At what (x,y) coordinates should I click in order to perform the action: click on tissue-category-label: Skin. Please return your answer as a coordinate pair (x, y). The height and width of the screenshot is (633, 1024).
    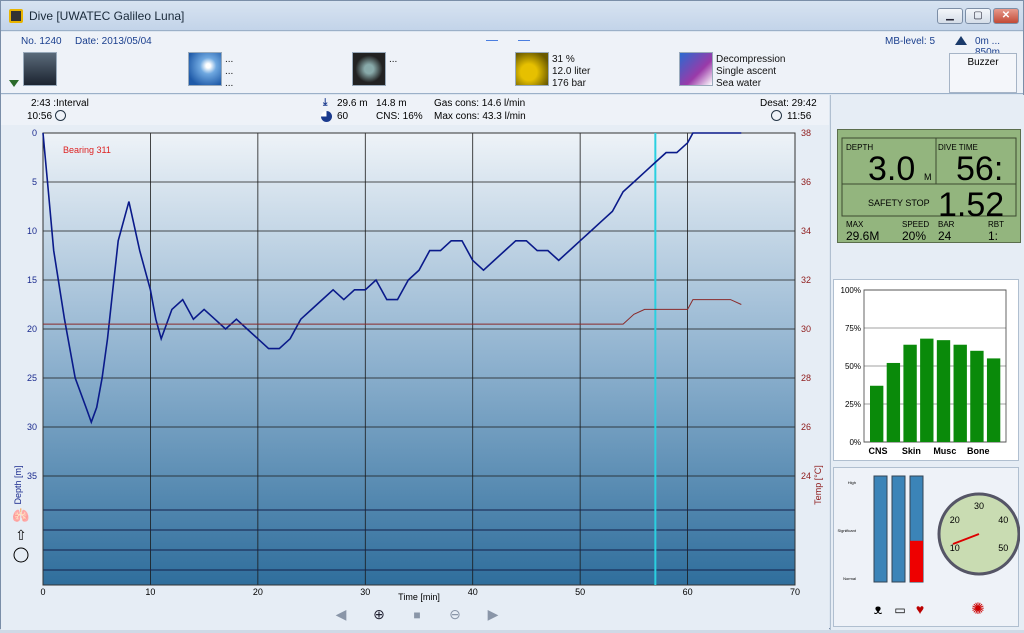
    Looking at the image, I should click on (911, 451).